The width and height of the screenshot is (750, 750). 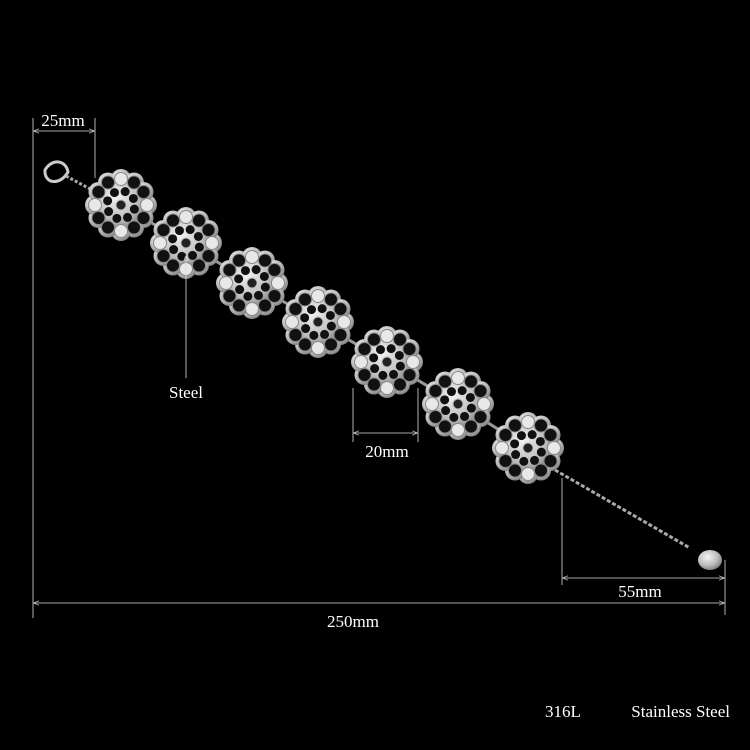 I want to click on grade-label: 316L, so click(x=563, y=711).